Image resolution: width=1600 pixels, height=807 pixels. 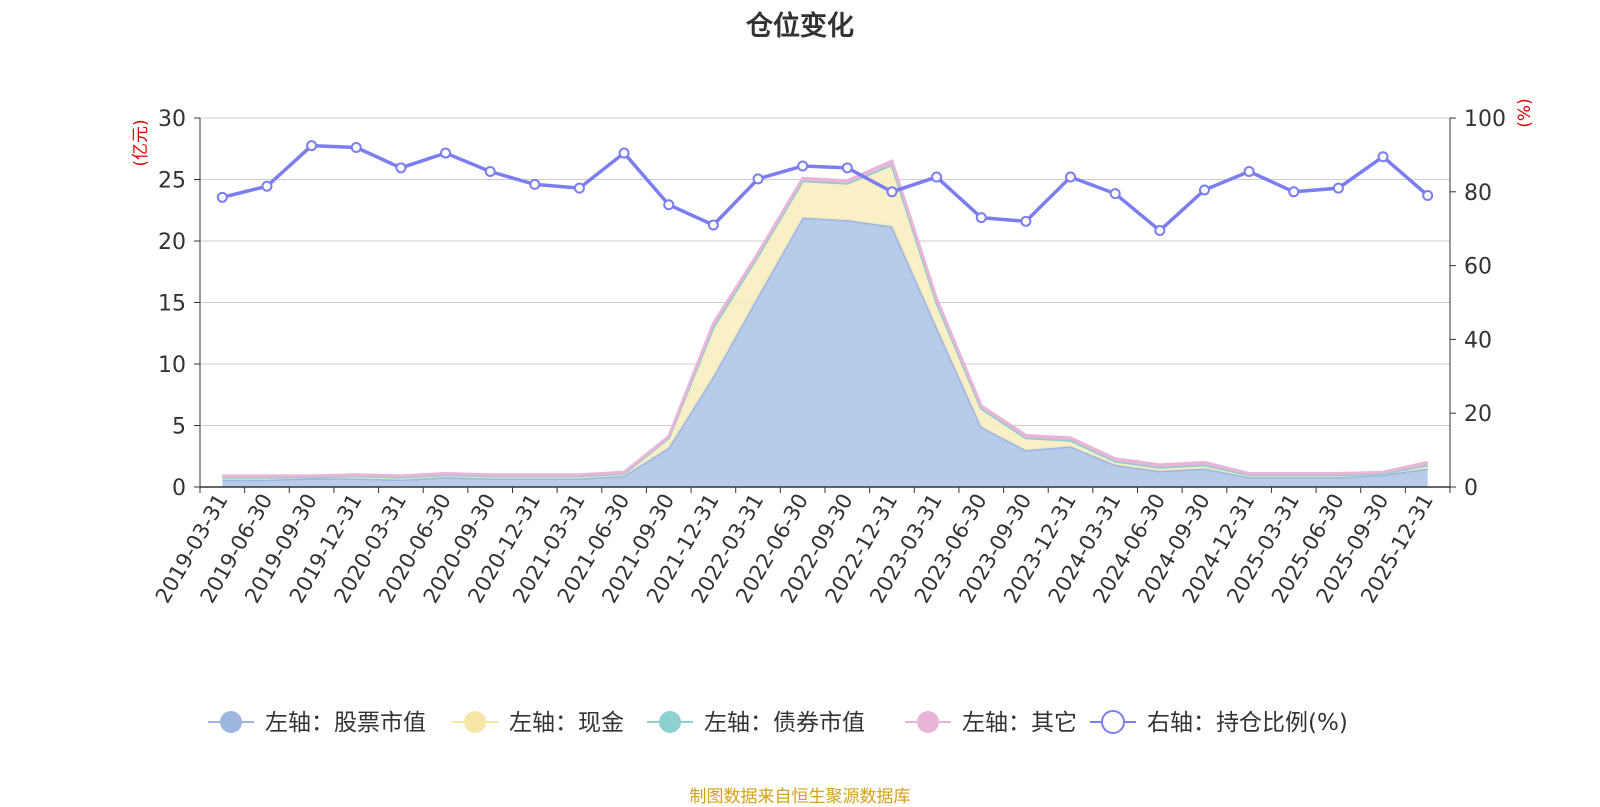 I want to click on ratio-line, so click(x=825, y=188).